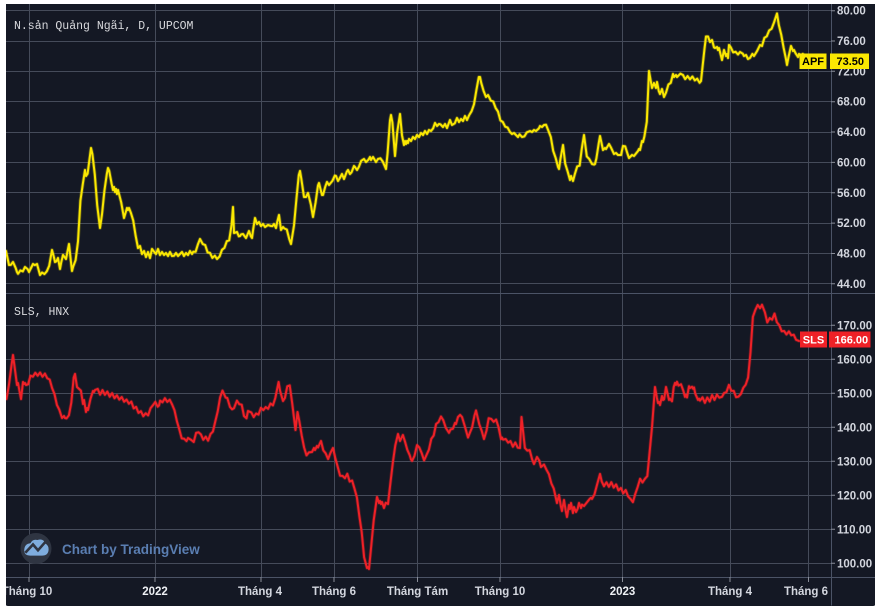  What do you see at coordinates (851, 224) in the screenshot?
I see `svg-text: 52.00` at bounding box center [851, 224].